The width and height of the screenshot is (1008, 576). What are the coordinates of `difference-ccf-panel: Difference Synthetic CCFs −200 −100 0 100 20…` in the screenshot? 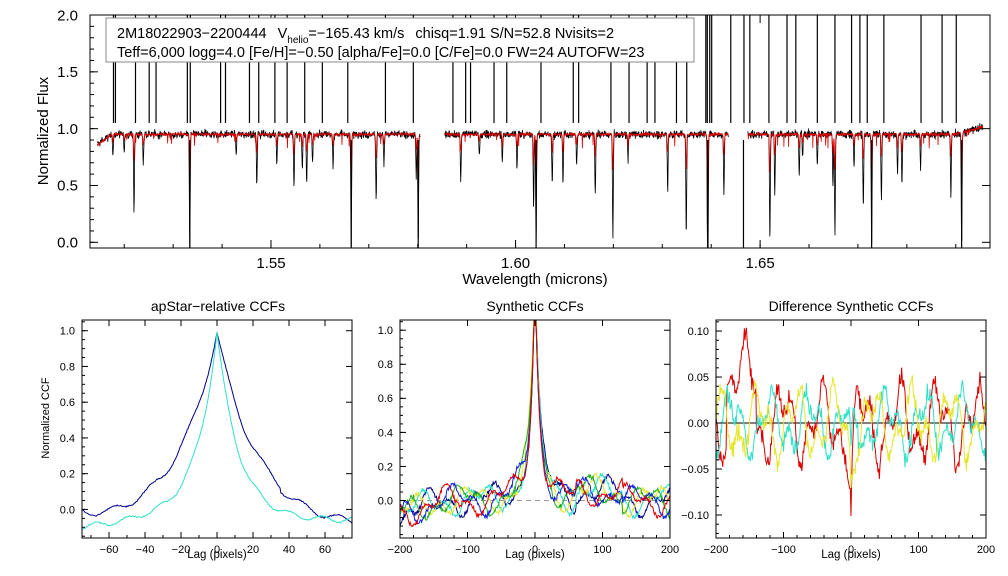 It's located at (838, 429).